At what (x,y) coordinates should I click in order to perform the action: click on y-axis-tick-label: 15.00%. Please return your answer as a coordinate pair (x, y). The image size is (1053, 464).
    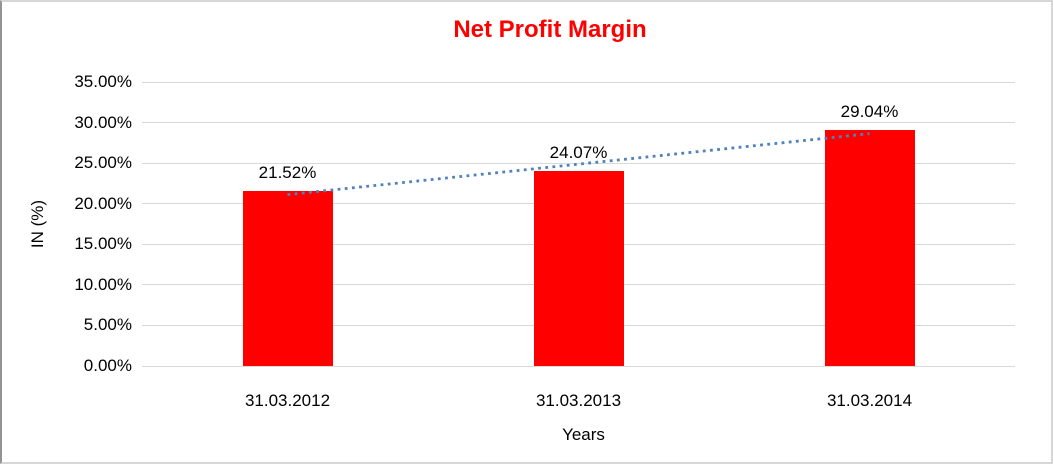
    Looking at the image, I should click on (103, 244).